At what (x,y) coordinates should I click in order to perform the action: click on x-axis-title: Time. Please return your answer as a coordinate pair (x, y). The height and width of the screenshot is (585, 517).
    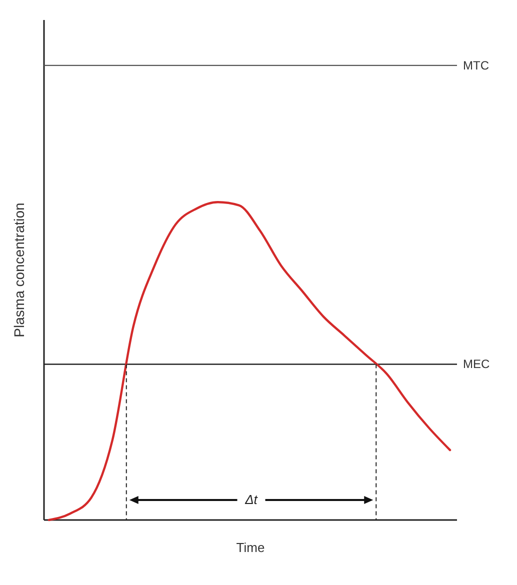
    Looking at the image, I should click on (250, 547).